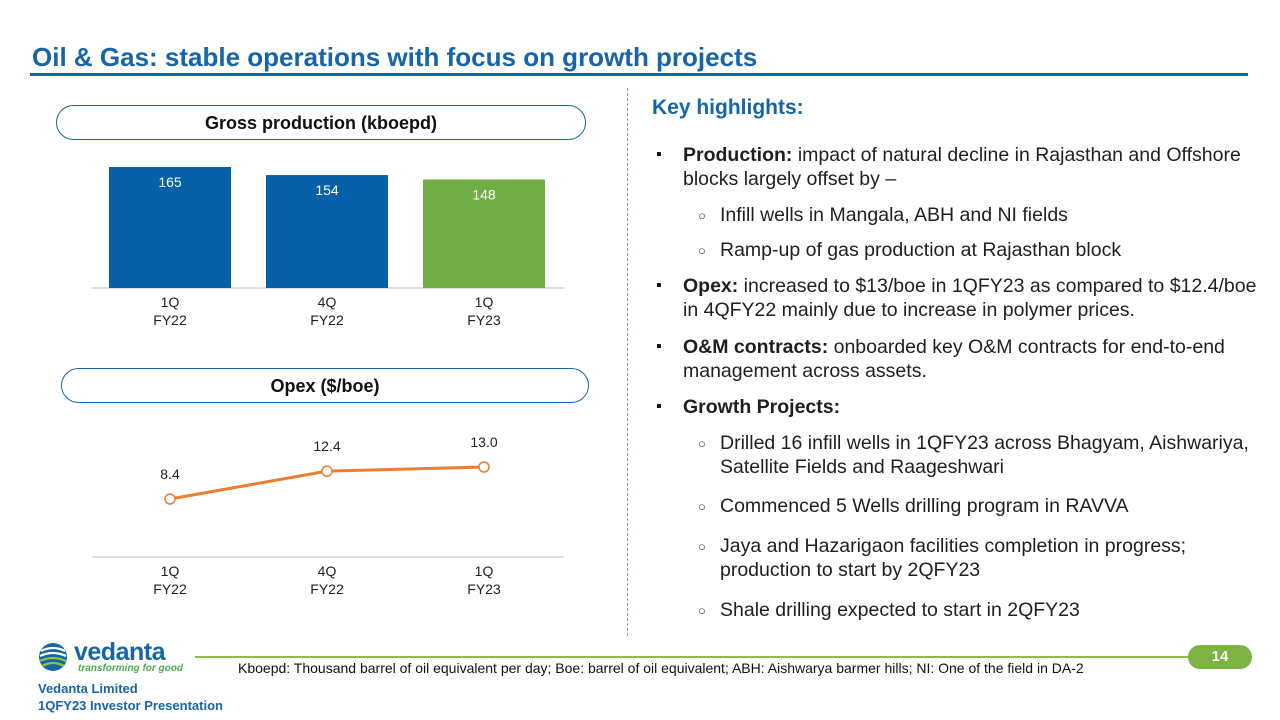 The width and height of the screenshot is (1280, 720). What do you see at coordinates (1220, 657) in the screenshot?
I see `page-number: 14` at bounding box center [1220, 657].